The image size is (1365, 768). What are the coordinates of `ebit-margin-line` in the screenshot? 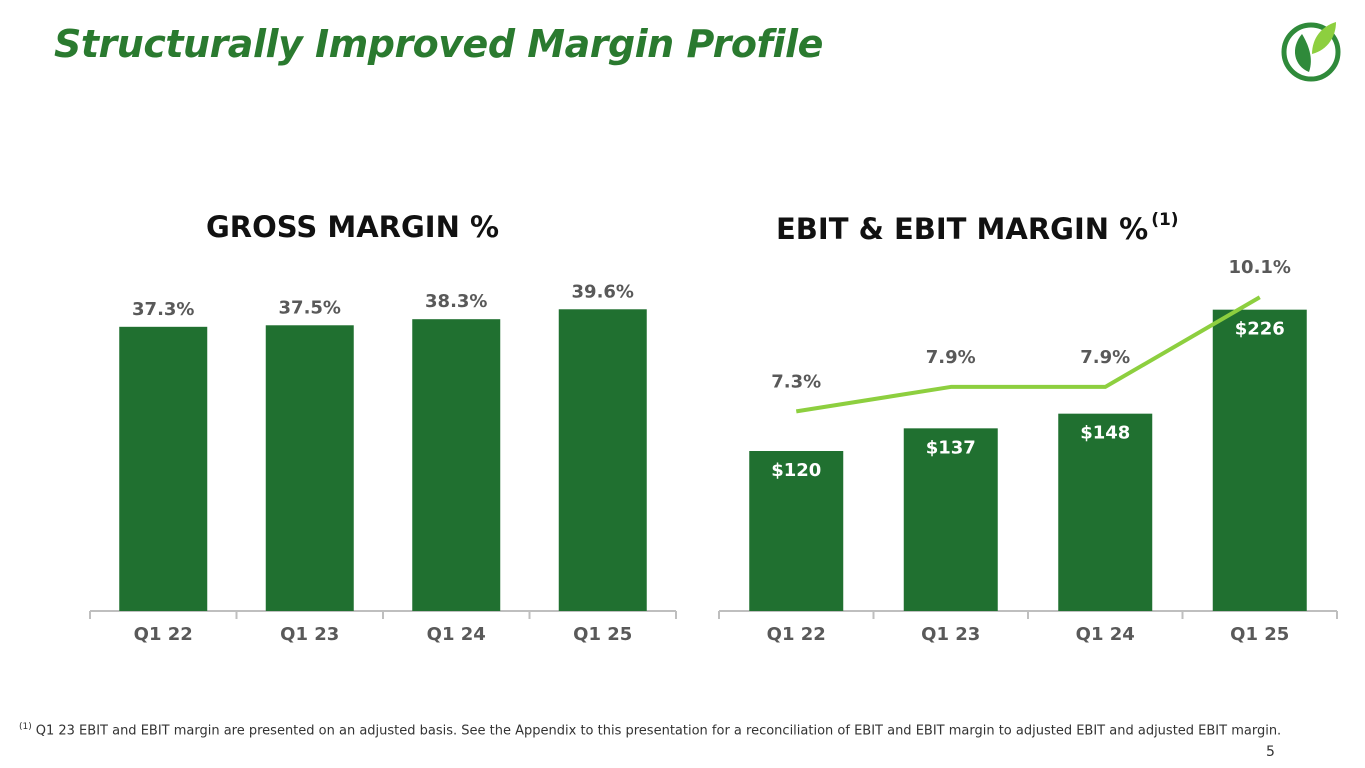 It's located at (1028, 354).